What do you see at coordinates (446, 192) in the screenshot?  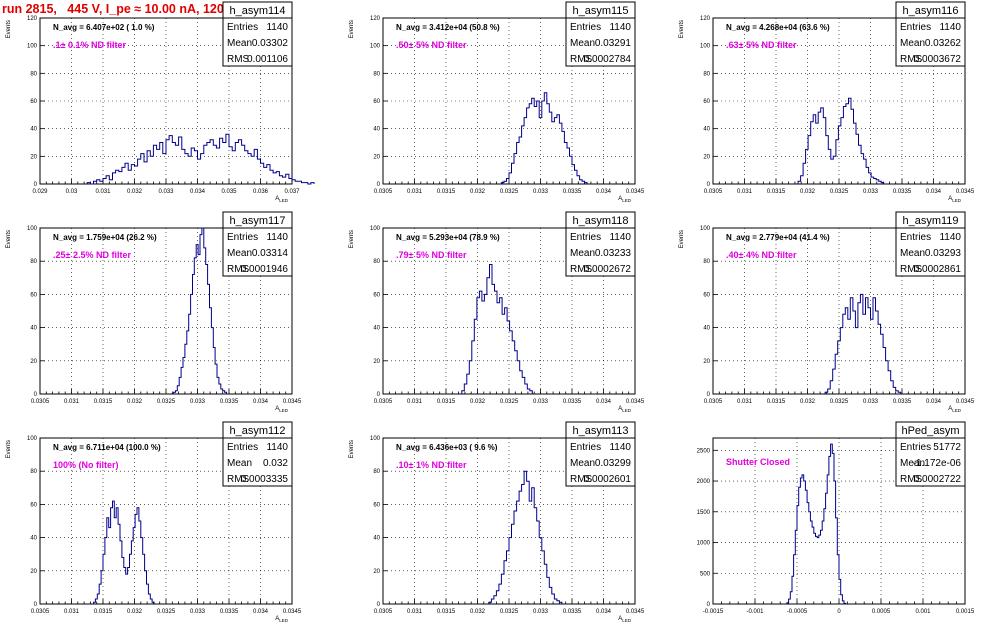 I see `x-tick-label: 0.0315` at bounding box center [446, 192].